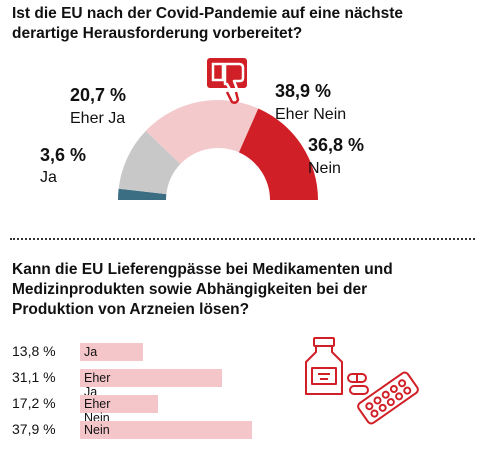 This screenshot has width=485, height=454. What do you see at coordinates (149, 162) in the screenshot?
I see `donut-slice-eher-ja` at bounding box center [149, 162].